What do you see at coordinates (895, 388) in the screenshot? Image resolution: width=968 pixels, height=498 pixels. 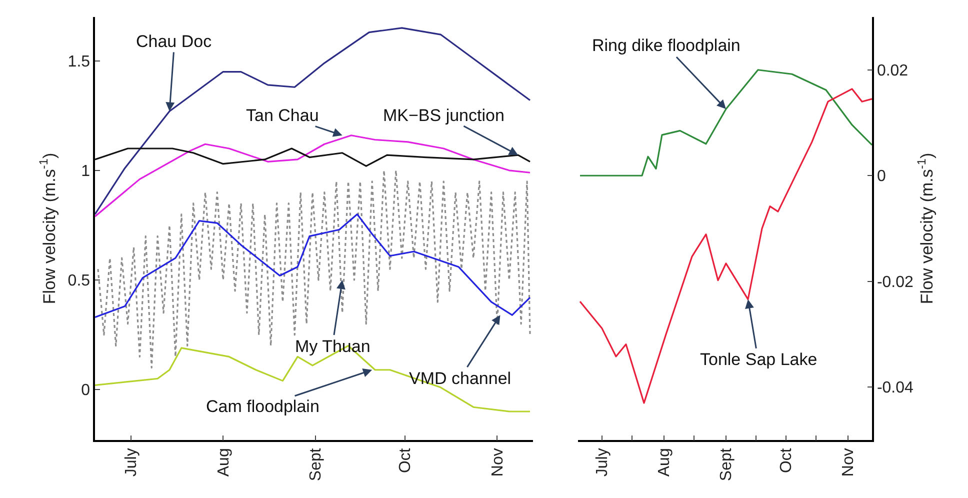 I see `y-tick-label: -0.04` at bounding box center [895, 388].